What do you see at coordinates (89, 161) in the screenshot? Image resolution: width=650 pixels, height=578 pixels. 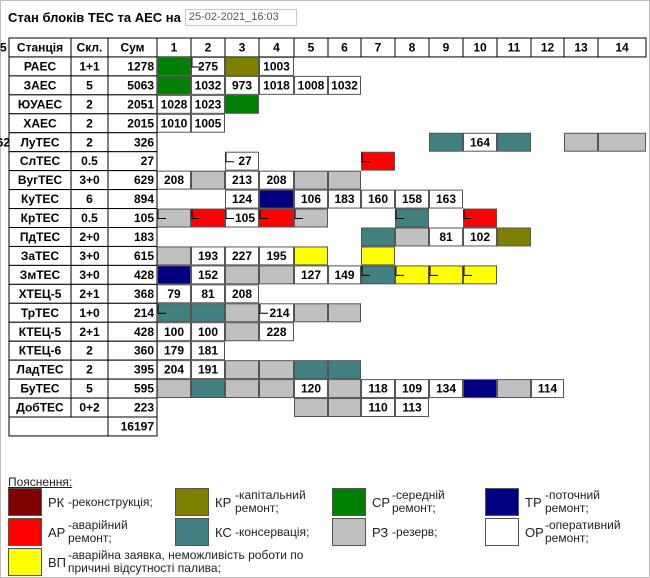 I see `composition-value: 0.5` at bounding box center [89, 161].